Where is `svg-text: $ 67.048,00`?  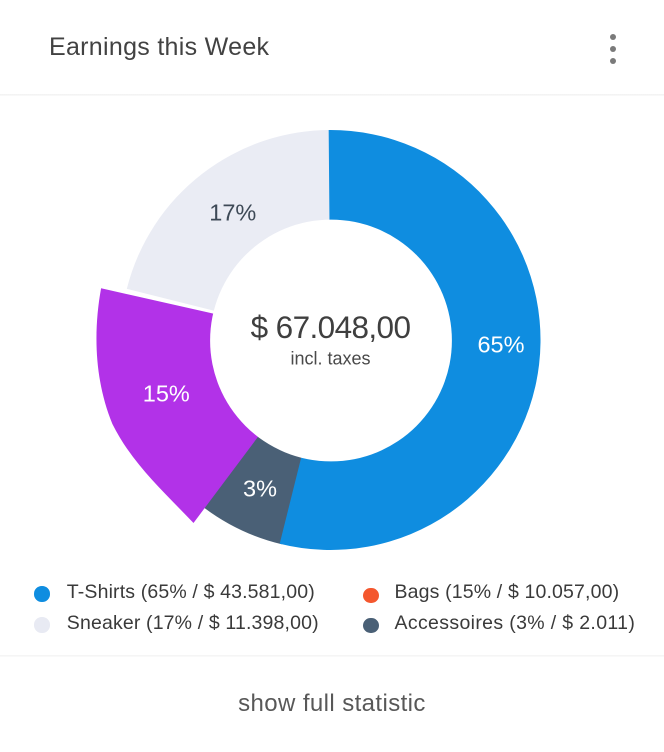
svg-text: $ 67.048,00 is located at coordinates (331, 327).